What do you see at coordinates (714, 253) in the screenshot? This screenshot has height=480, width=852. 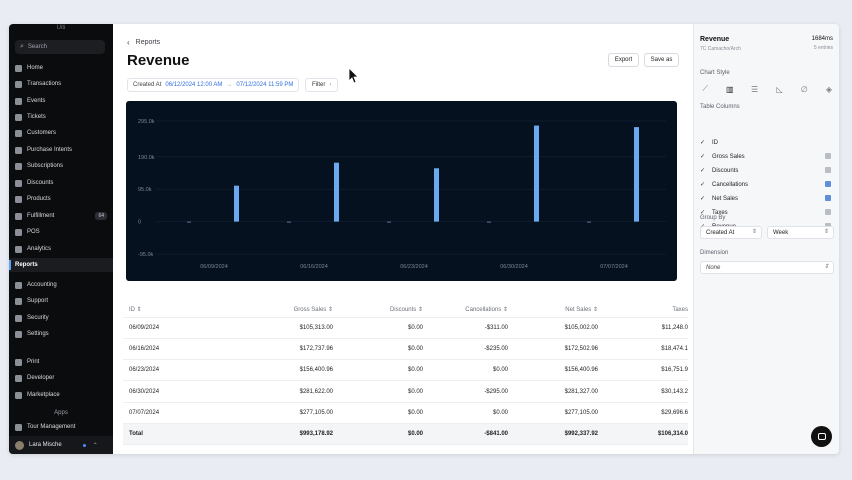 I see `dimension-label: Dimension` at bounding box center [714, 253].